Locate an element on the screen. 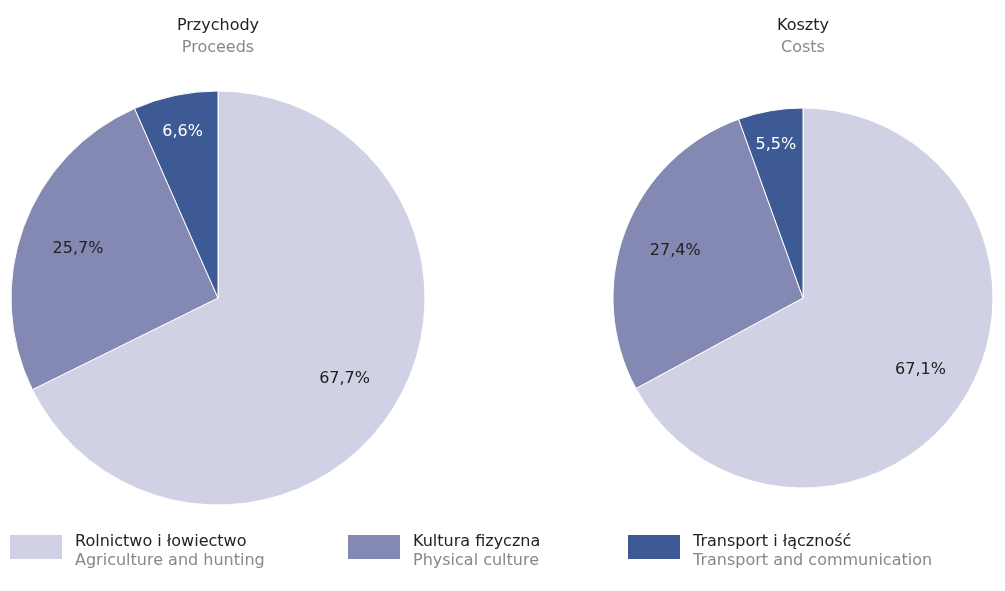 Image resolution: width=1005 pixels, height=591 pixels. data-label: 25,7% is located at coordinates (78, 248).